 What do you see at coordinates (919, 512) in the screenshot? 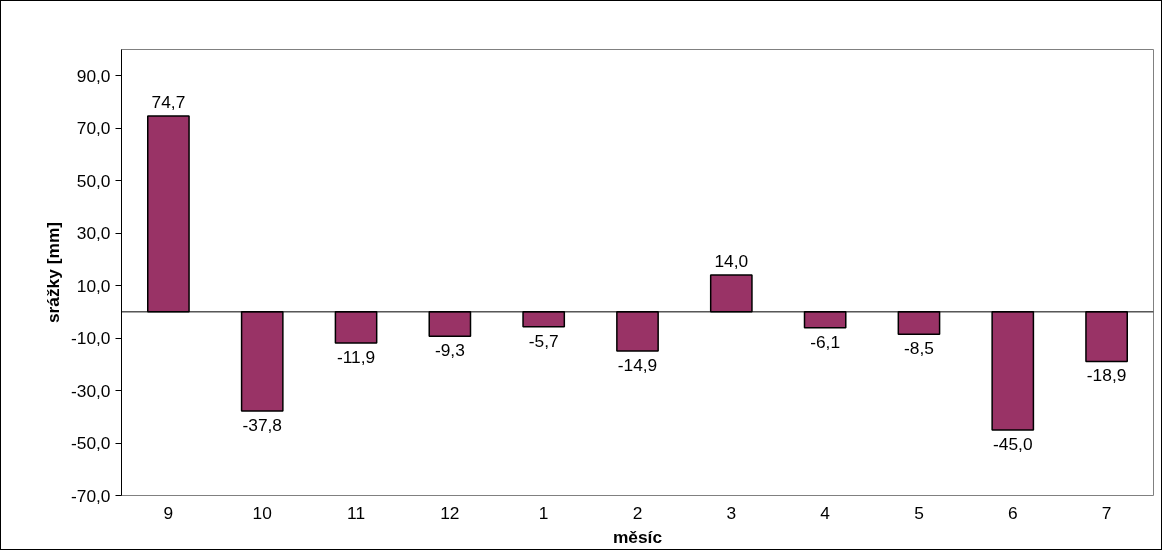
I see `x-tick-label: 5` at bounding box center [919, 512].